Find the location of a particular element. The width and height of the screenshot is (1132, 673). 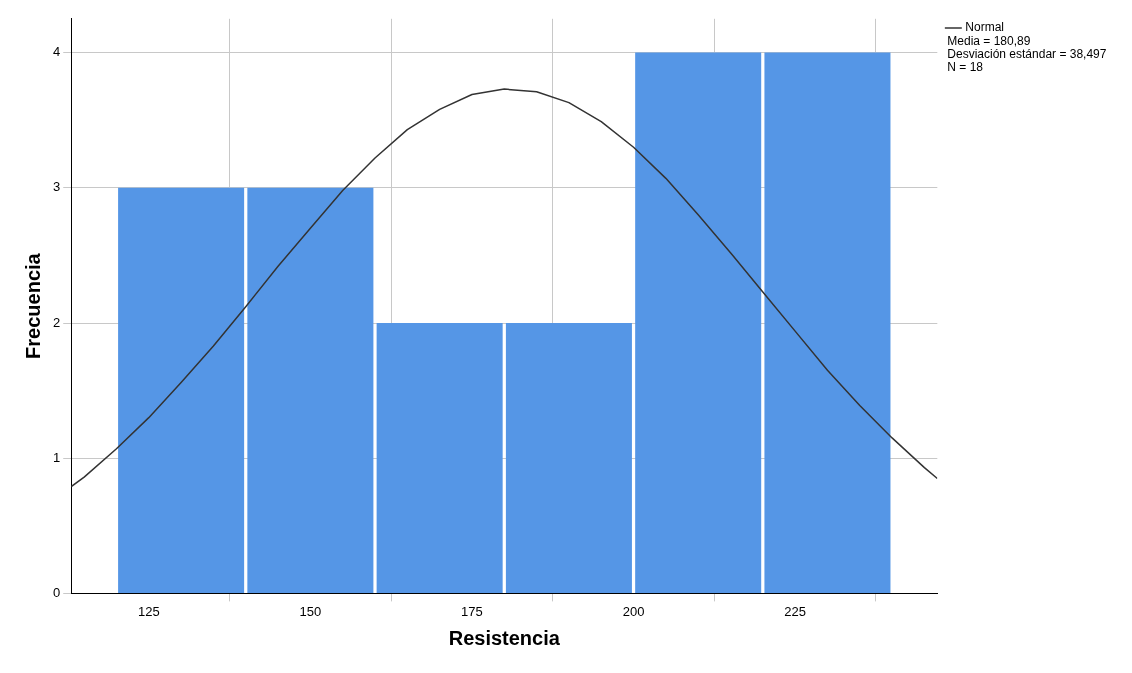

x-tick-label: 150 is located at coordinates (310, 611).